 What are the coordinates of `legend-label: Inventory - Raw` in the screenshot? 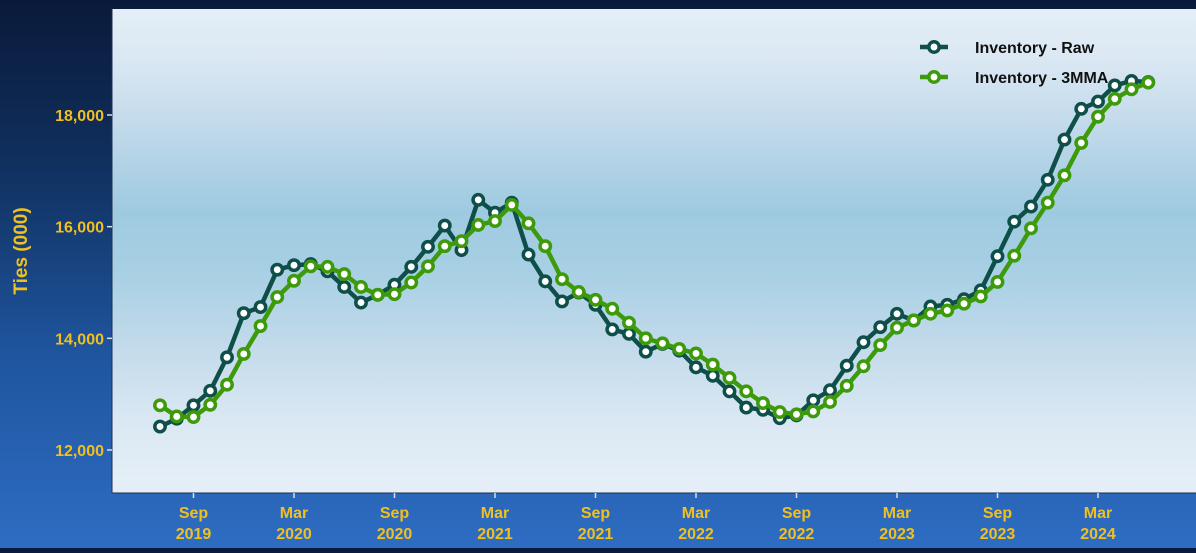 It's located at (1035, 48).